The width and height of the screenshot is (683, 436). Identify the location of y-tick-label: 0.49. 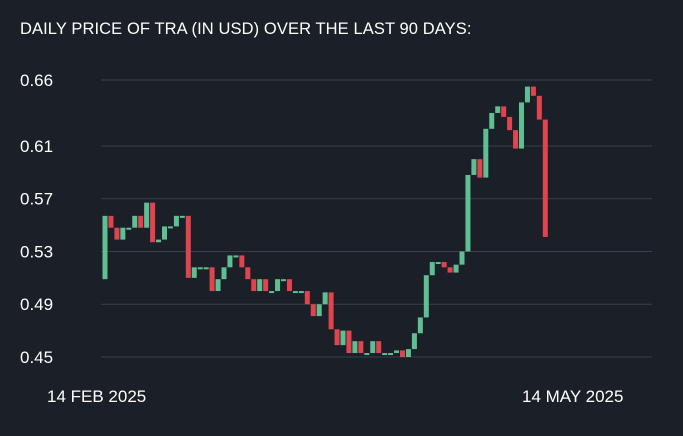
(36, 304).